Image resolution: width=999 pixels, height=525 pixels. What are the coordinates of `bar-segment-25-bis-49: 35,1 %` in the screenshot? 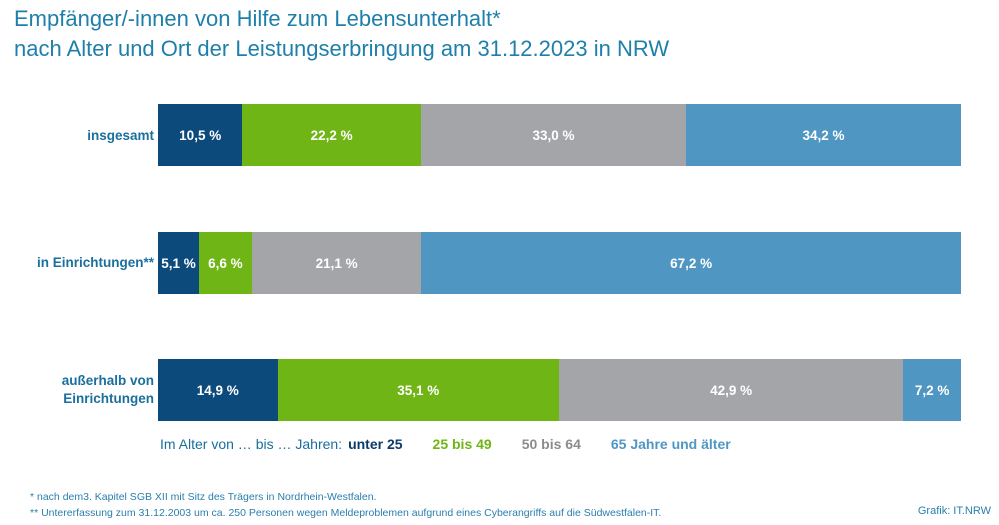 It's located at (418, 390).